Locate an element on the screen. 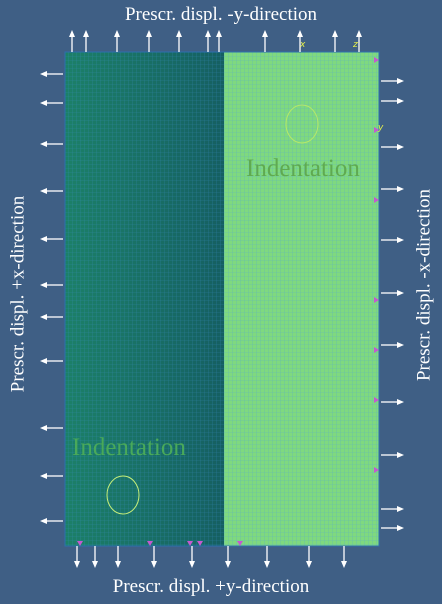 Image resolution: width=442 pixels, height=604 pixels. indentation-circle-left is located at coordinates (123, 495).